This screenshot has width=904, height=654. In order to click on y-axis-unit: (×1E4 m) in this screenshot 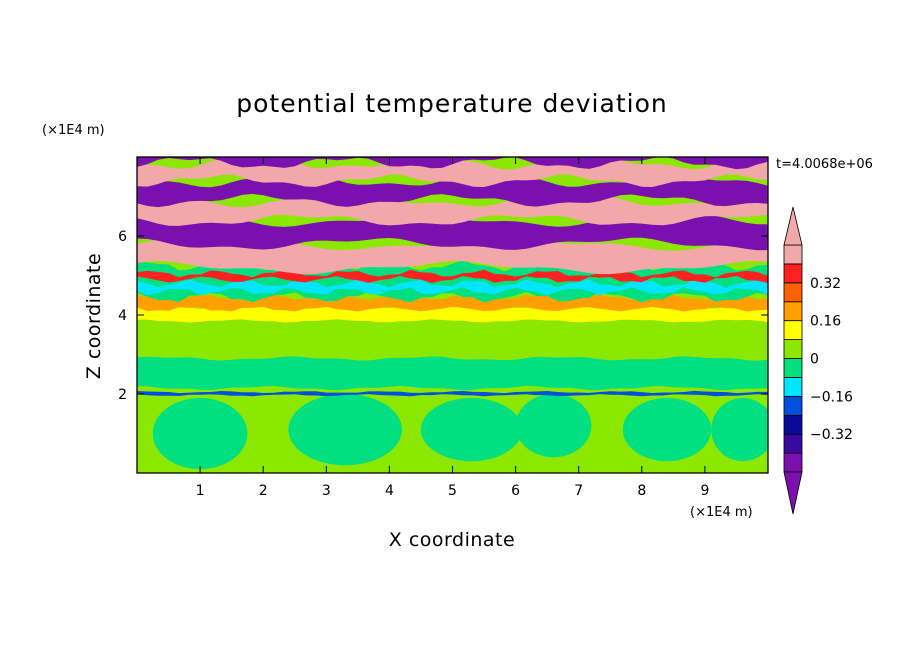, I will do `click(73, 130)`.